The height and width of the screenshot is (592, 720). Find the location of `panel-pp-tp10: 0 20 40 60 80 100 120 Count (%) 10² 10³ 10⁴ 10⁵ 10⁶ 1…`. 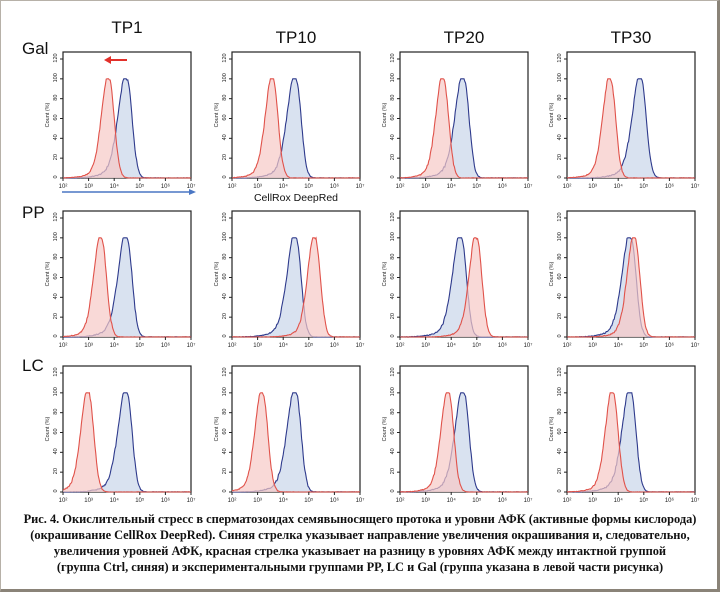

panel-pp-tp10: 0 20 40 60 80 100 120 Count (%) 10² 10³ 10⁴ 10⁵ 10⁶ 1… is located at coordinates (289, 279).